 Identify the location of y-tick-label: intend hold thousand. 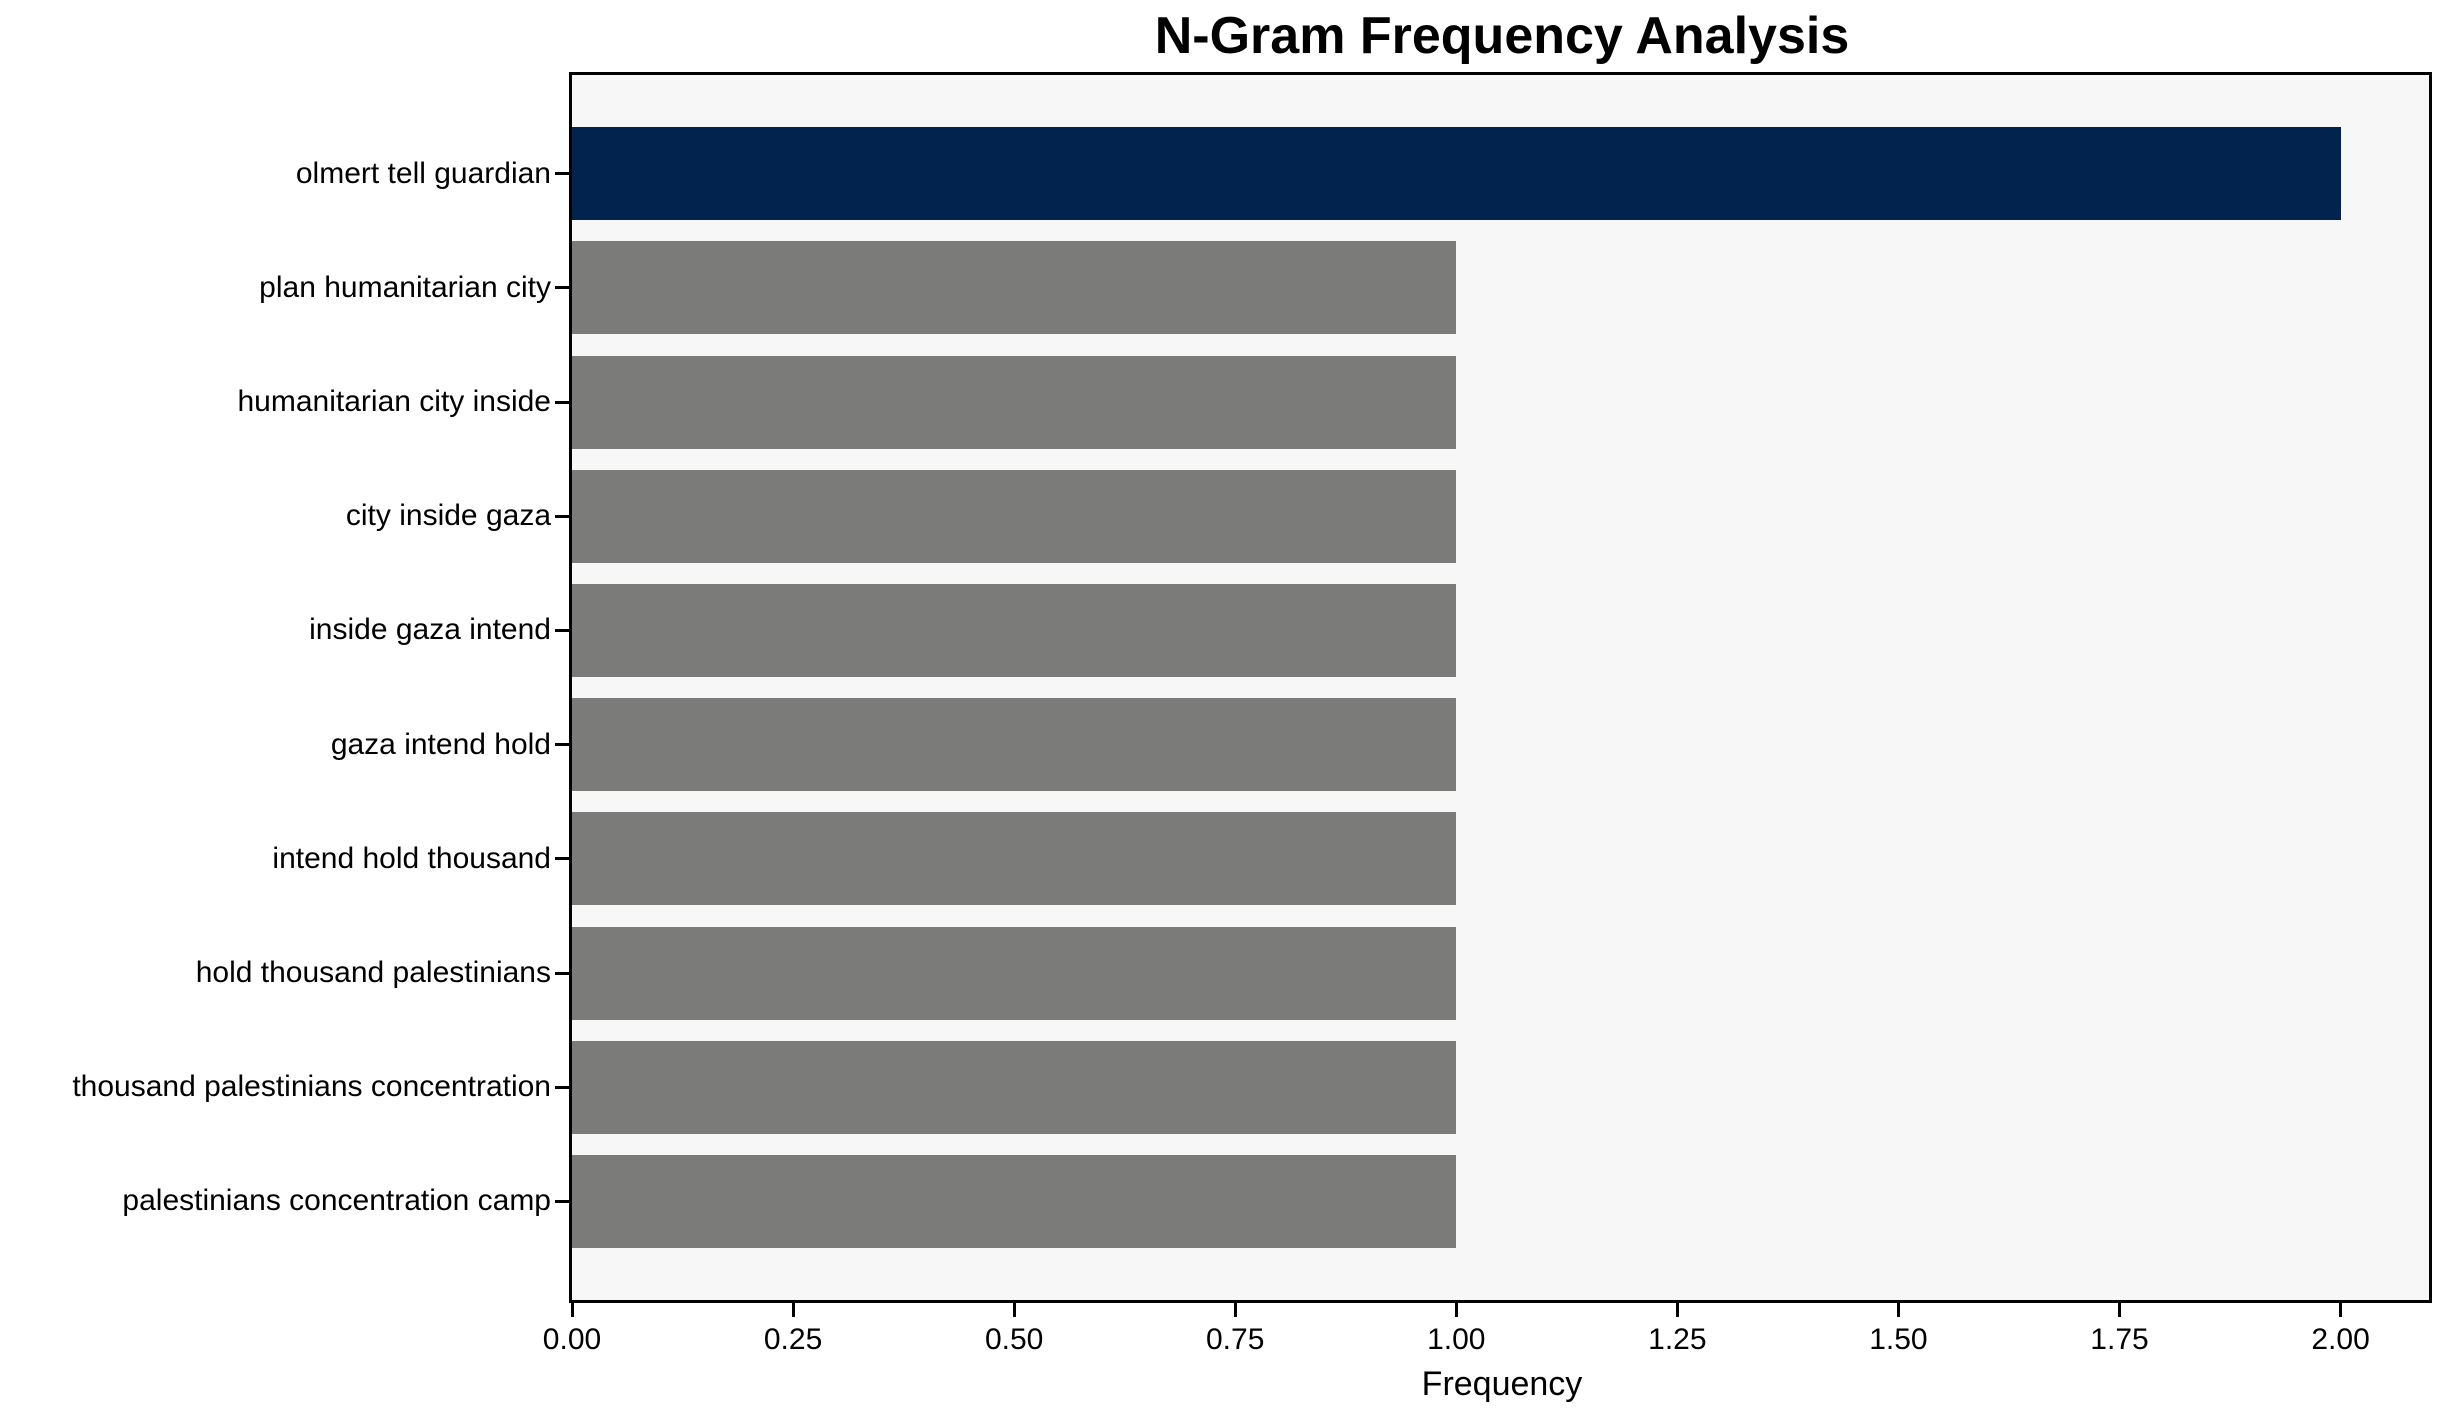
(411, 858).